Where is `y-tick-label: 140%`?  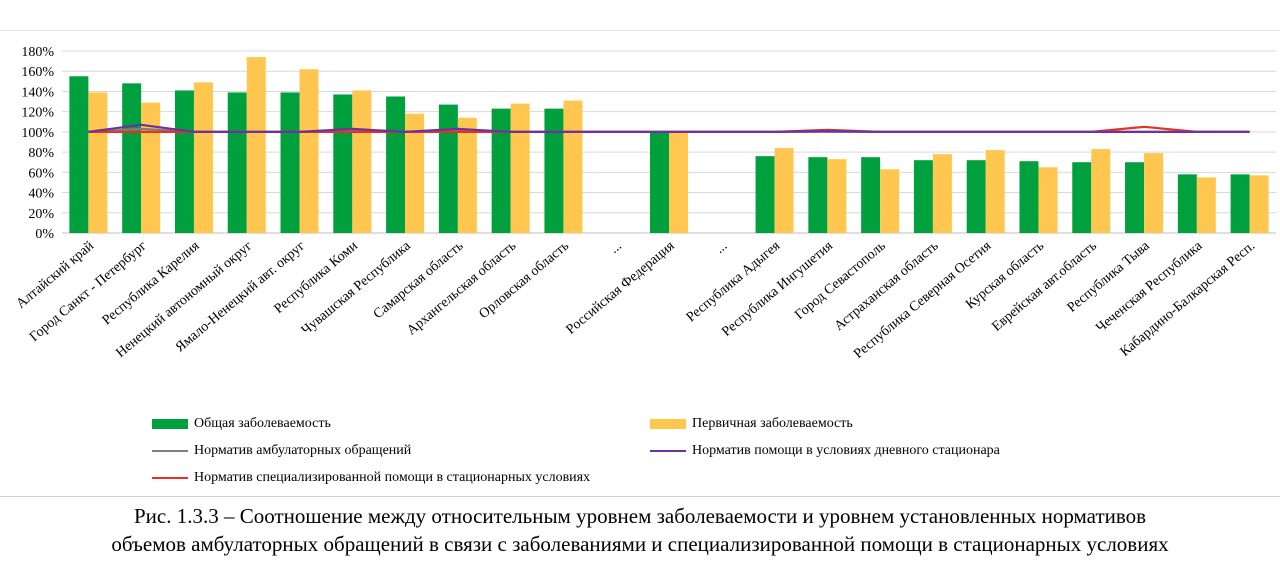 y-tick-label: 140% is located at coordinates (37, 92).